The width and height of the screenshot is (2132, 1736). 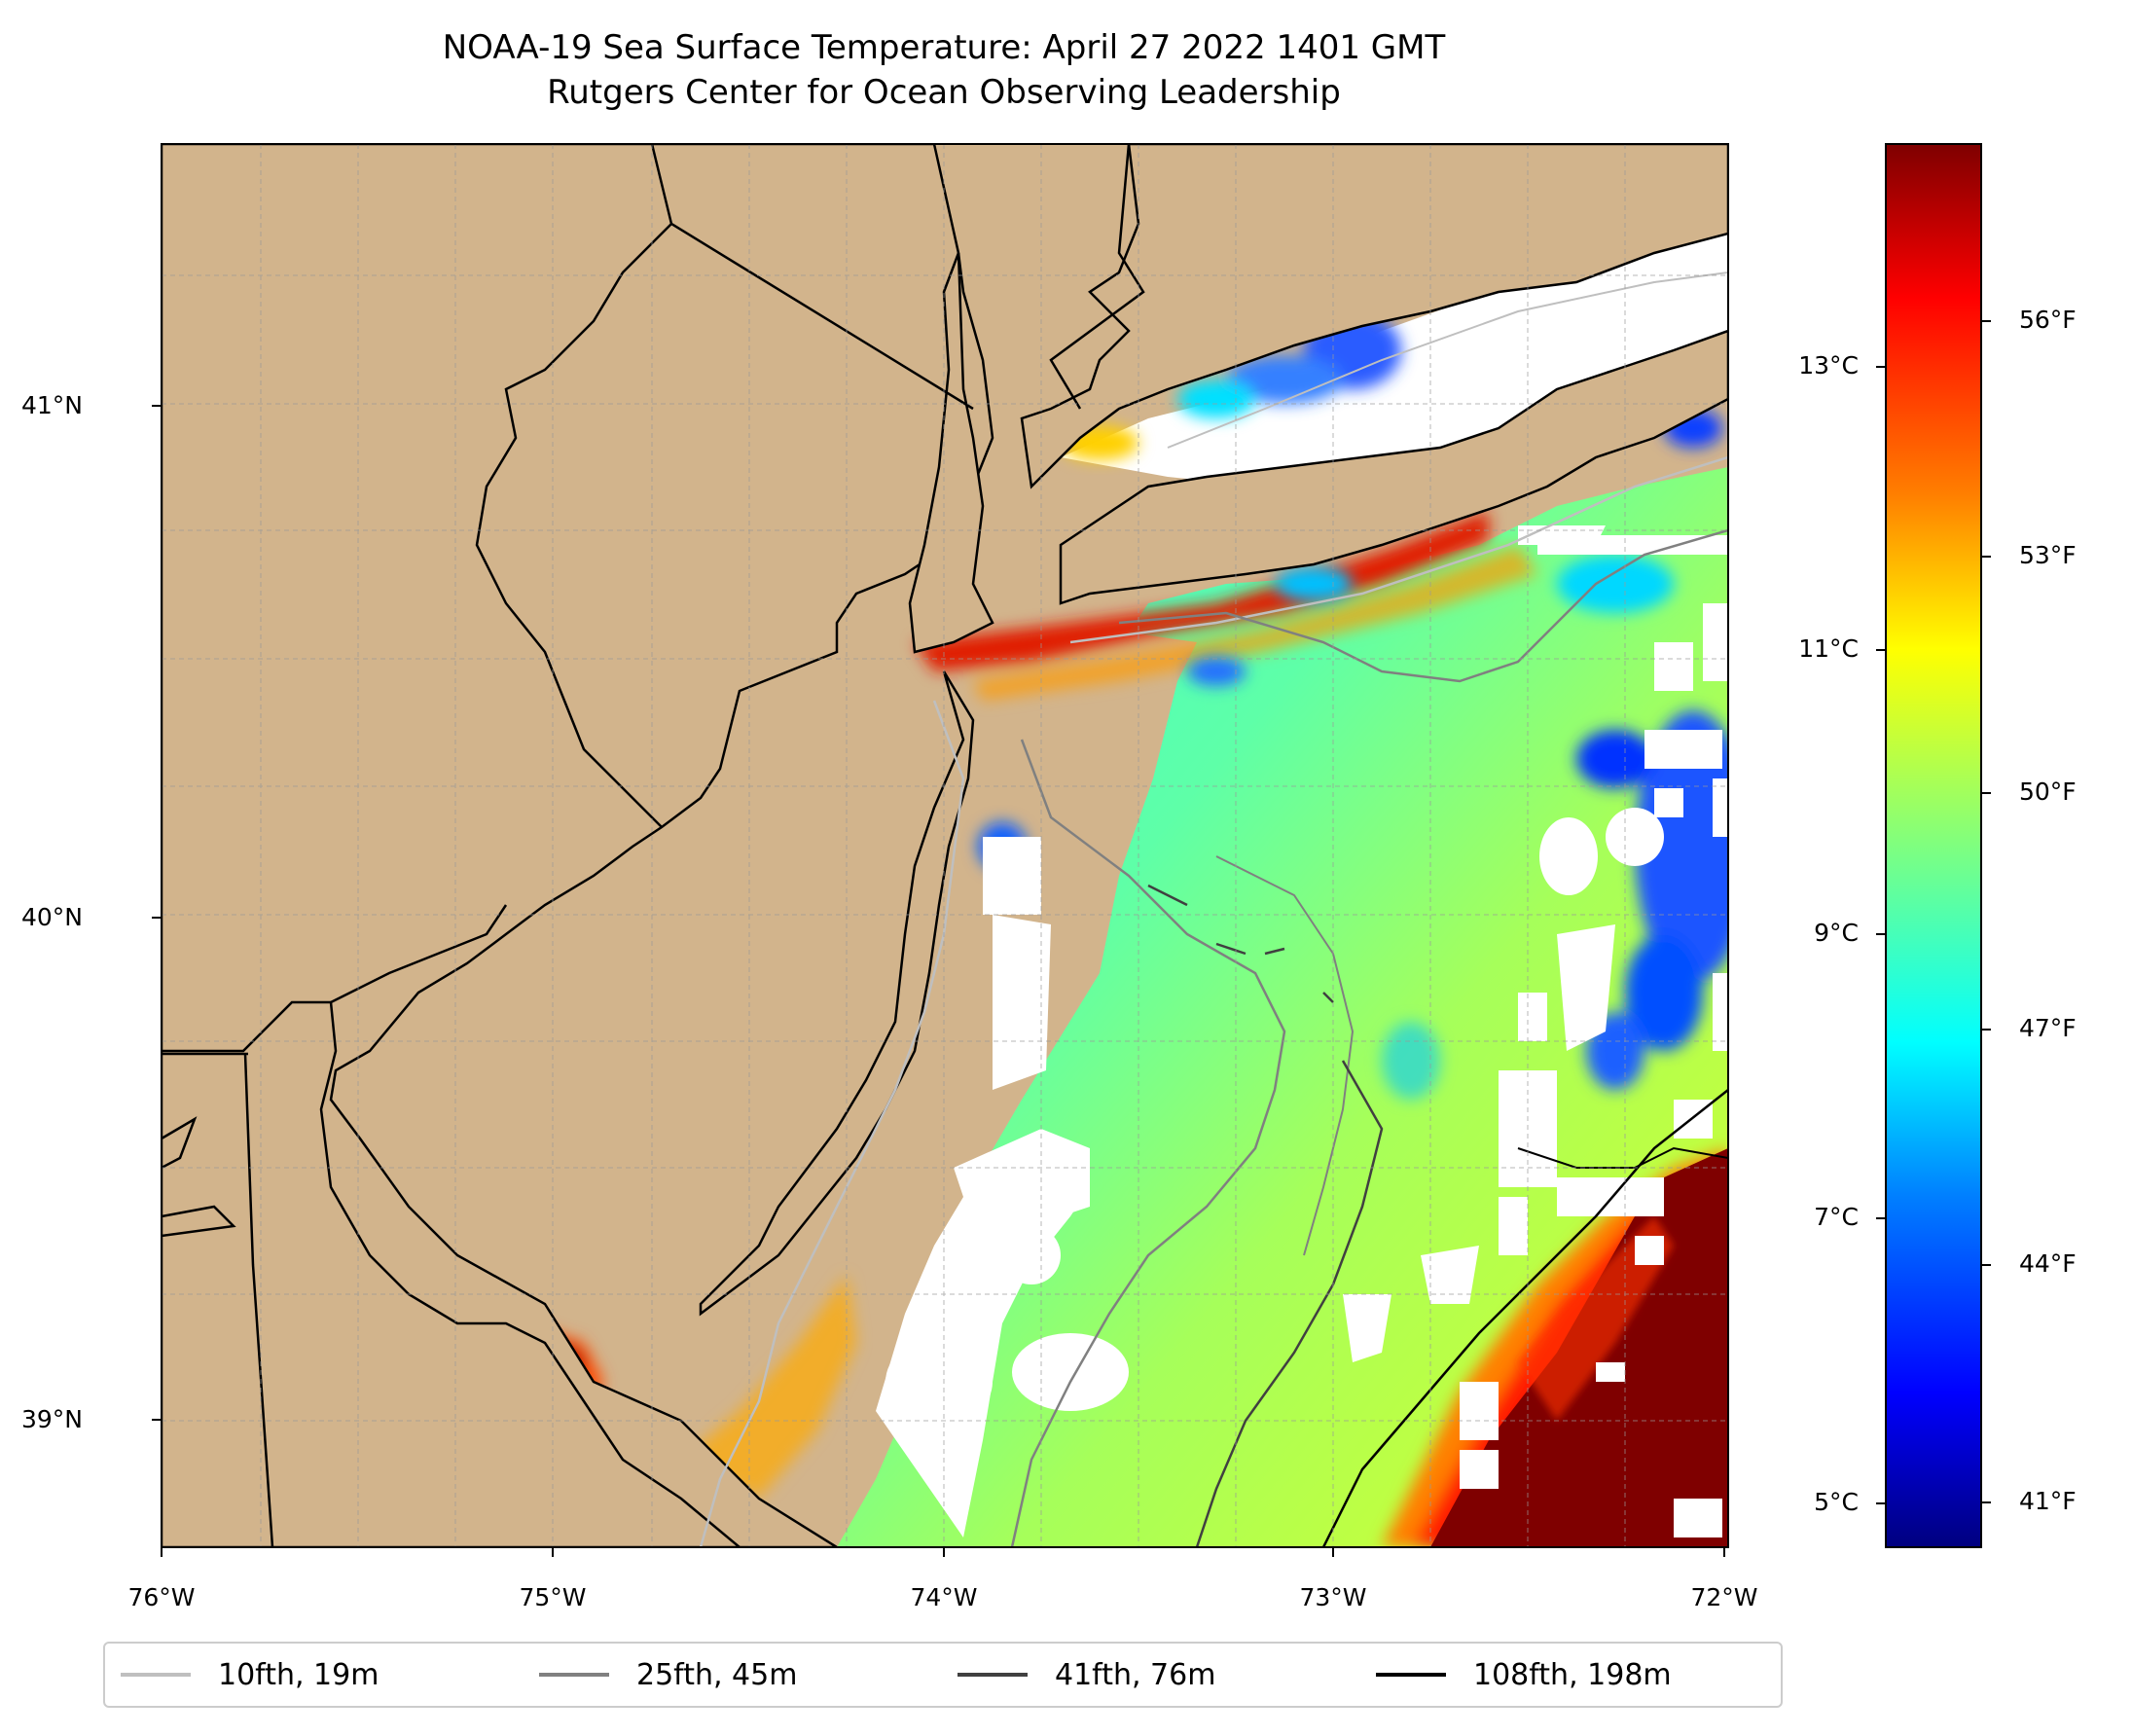 What do you see at coordinates (1525, 1318) in the screenshot?
I see `contour-108fth` at bounding box center [1525, 1318].